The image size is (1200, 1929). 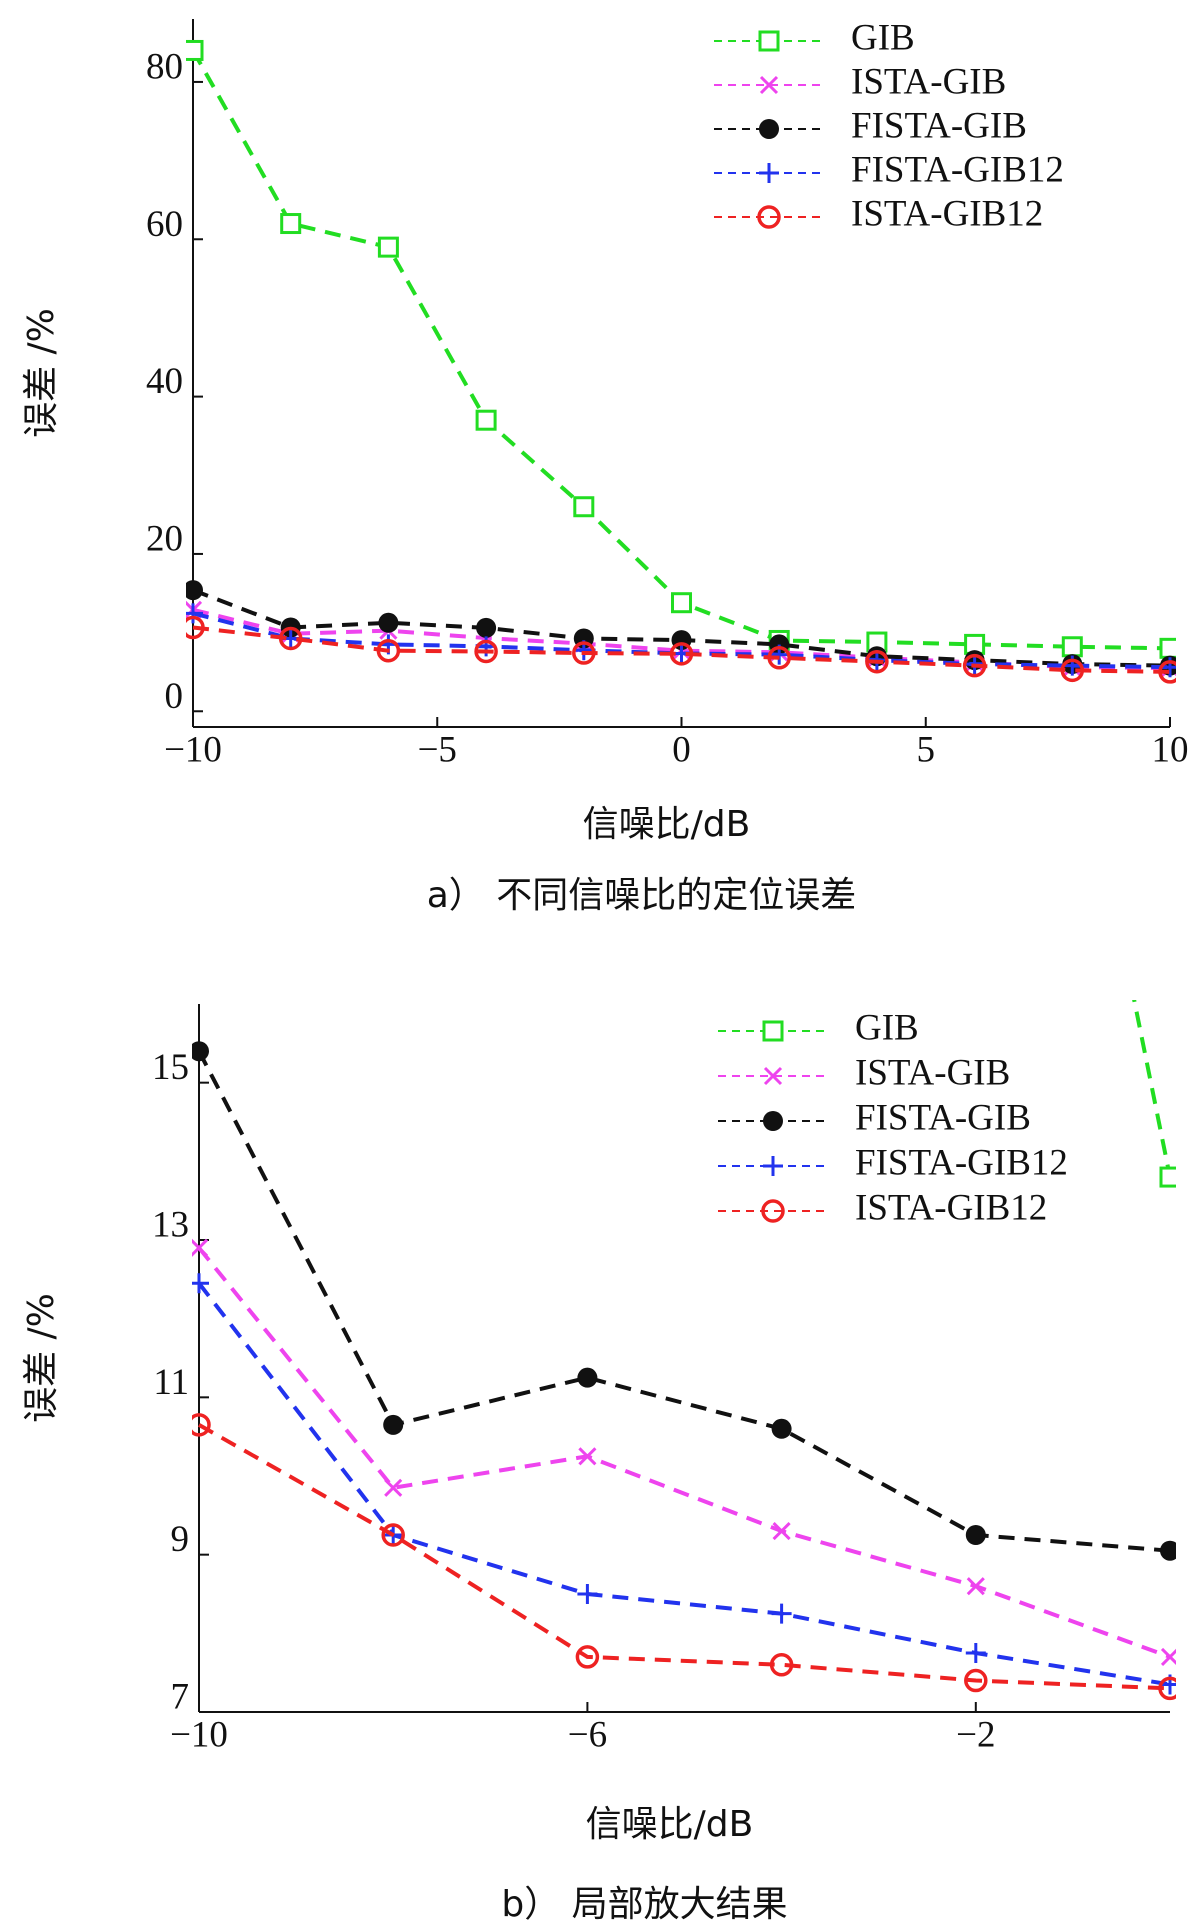 I want to click on x-tick-label: 5, so click(x=926, y=749).